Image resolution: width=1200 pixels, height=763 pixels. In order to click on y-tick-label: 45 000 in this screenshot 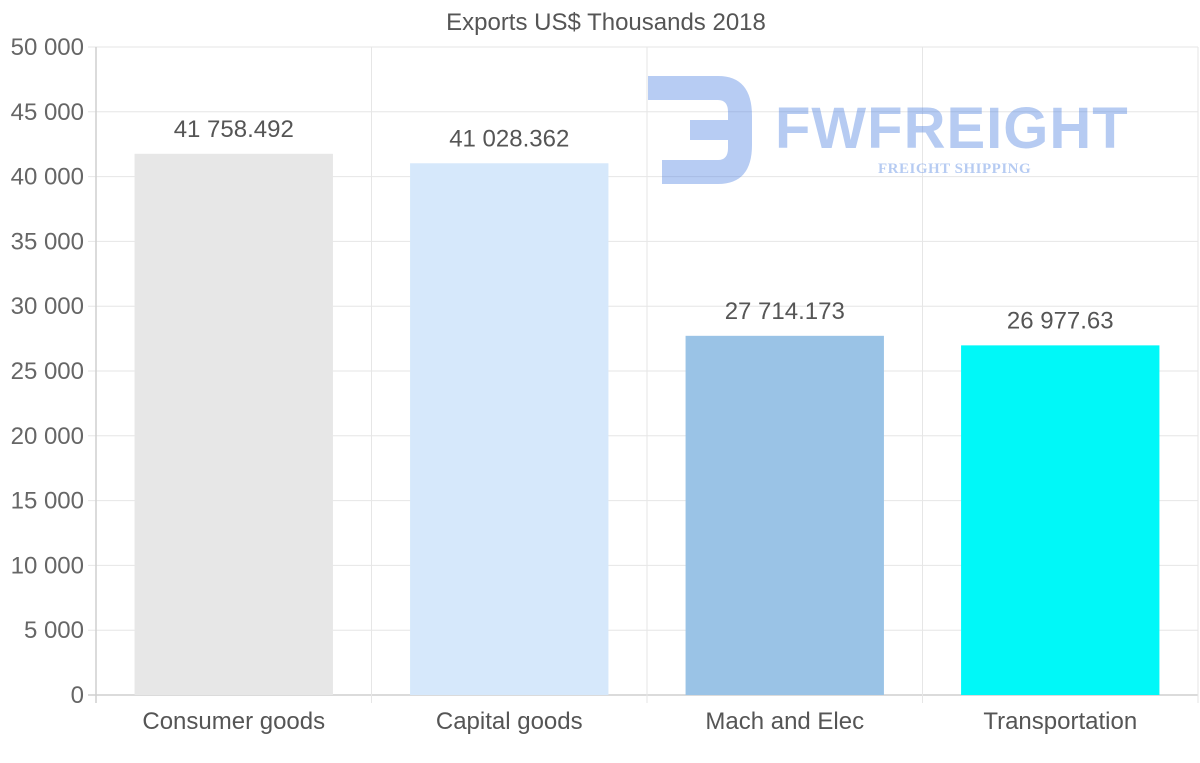, I will do `click(47, 112)`.